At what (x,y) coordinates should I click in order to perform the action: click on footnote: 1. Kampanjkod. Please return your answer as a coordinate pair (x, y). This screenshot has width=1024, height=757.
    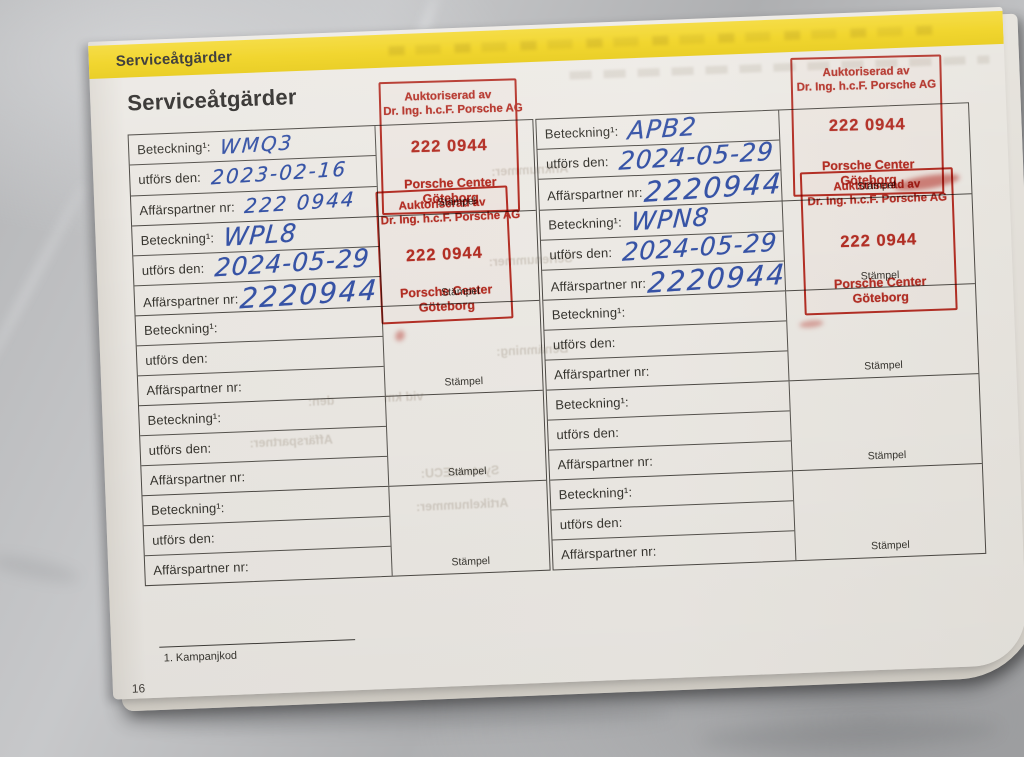
    Looking at the image, I should click on (200, 657).